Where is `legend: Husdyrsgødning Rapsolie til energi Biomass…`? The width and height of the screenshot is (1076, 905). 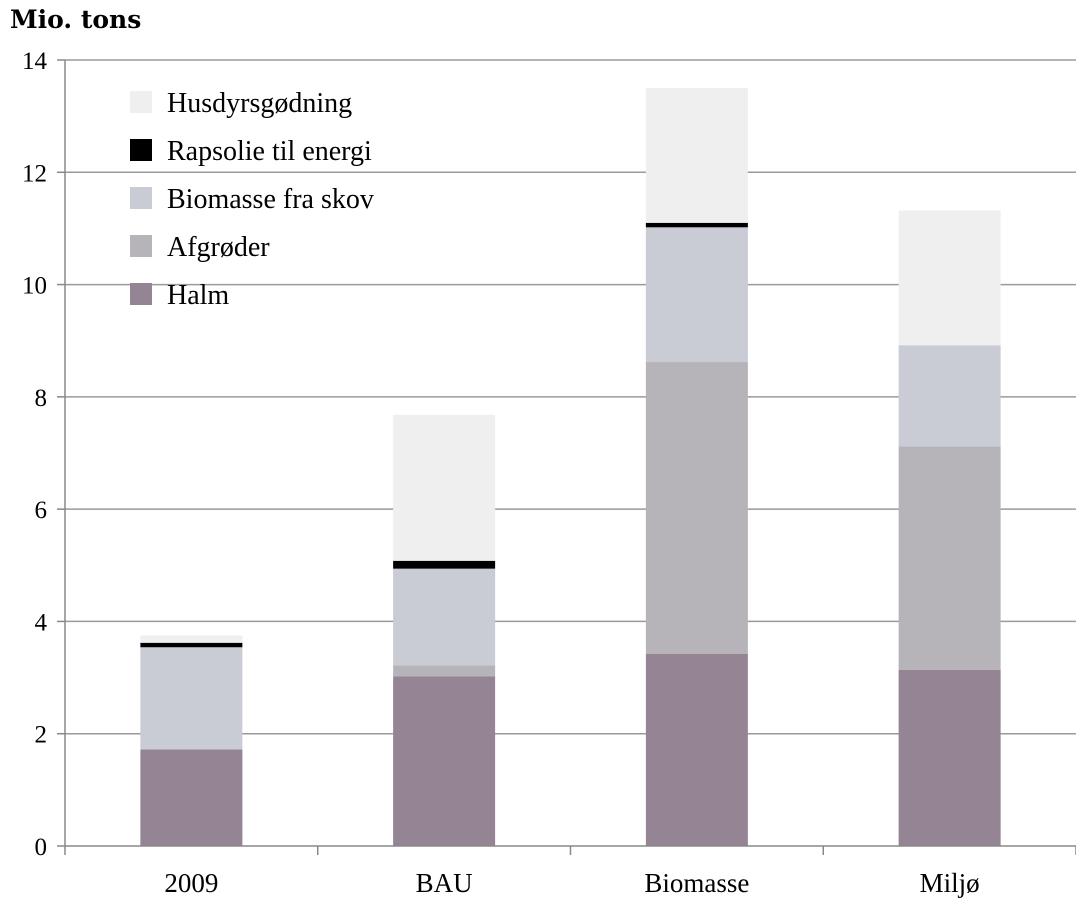
legend: Husdyrsgødning Rapsolie til energi Biomass… is located at coordinates (252, 199).